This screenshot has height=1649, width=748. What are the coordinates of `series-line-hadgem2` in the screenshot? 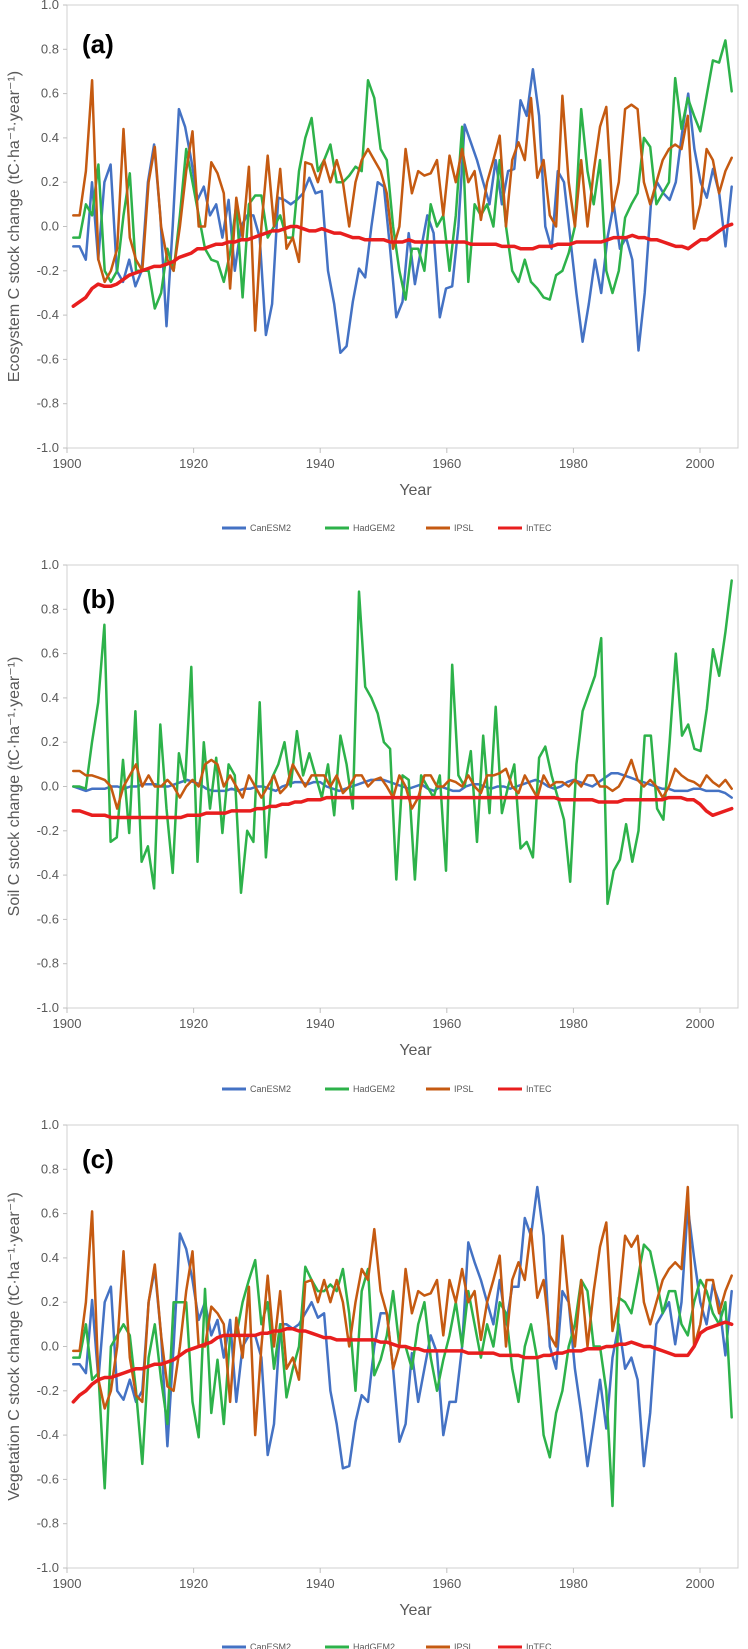 It's located at (402, 174).